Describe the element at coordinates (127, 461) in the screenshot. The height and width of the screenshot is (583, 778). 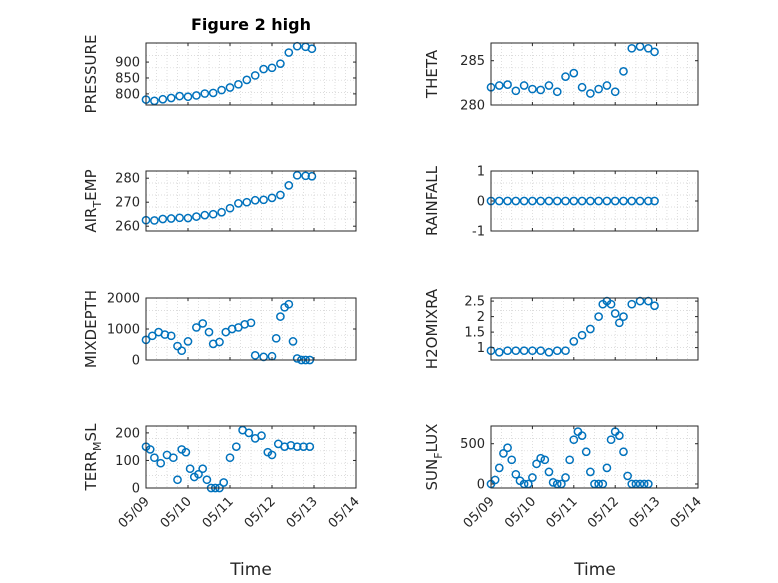
I see `y-tick-label: 100` at that location.